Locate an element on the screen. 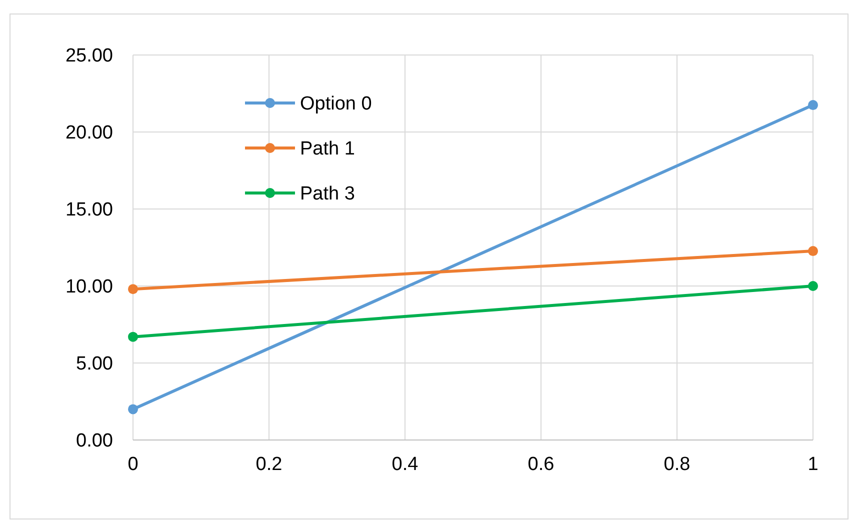 This screenshot has height=525, width=856. y-tick-label: 5.00 is located at coordinates (94, 364).